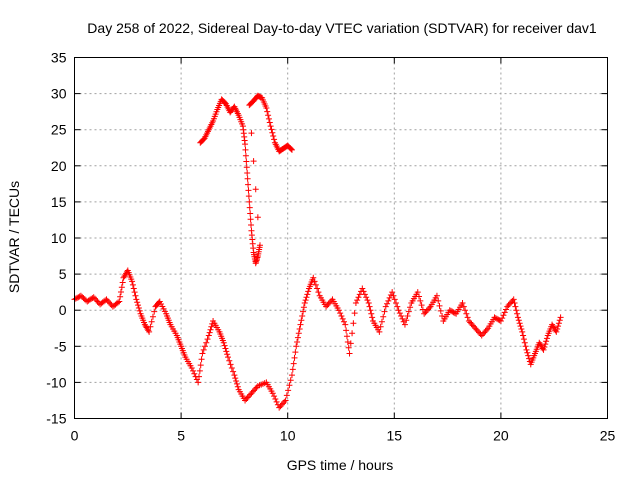 The image size is (640, 480). Describe the element at coordinates (608, 436) in the screenshot. I see `x-tick-label: 25` at that location.